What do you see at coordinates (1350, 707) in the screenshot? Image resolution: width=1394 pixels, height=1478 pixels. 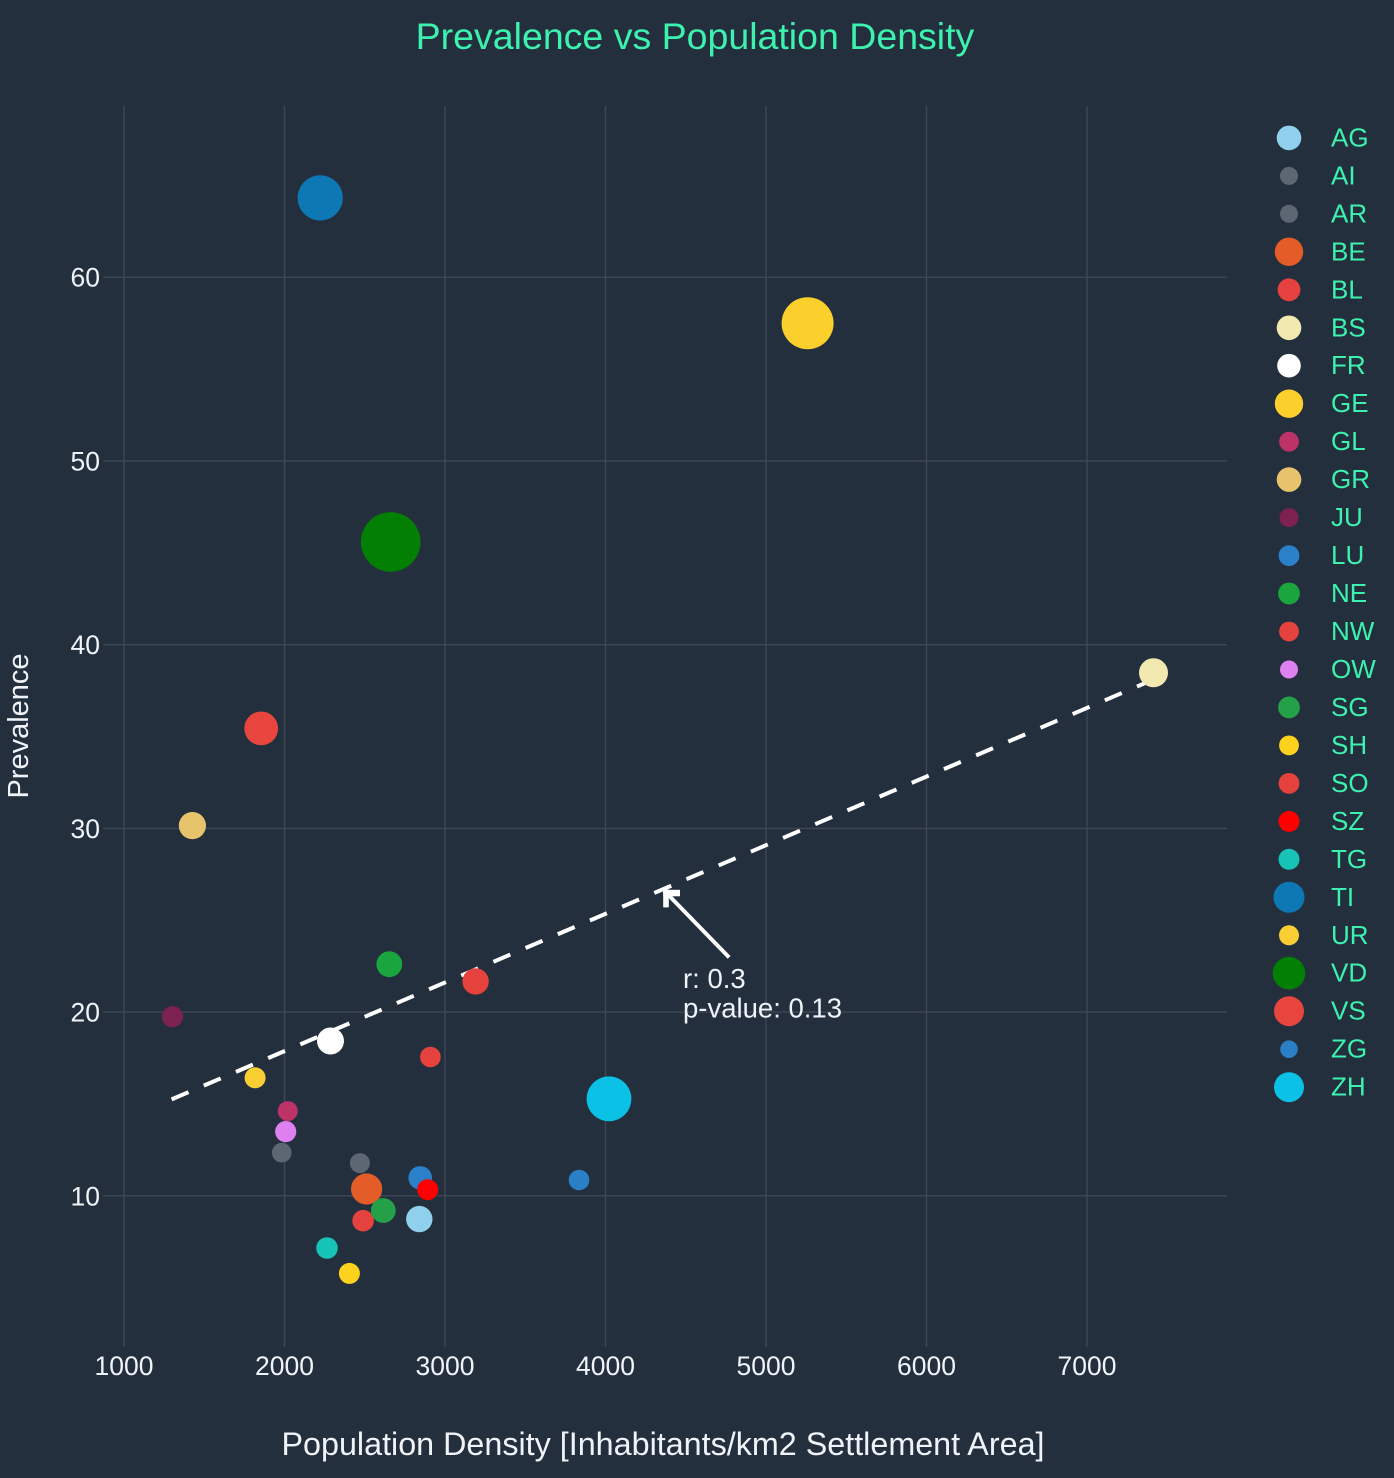 I see `svg-text: SG` at bounding box center [1350, 707].